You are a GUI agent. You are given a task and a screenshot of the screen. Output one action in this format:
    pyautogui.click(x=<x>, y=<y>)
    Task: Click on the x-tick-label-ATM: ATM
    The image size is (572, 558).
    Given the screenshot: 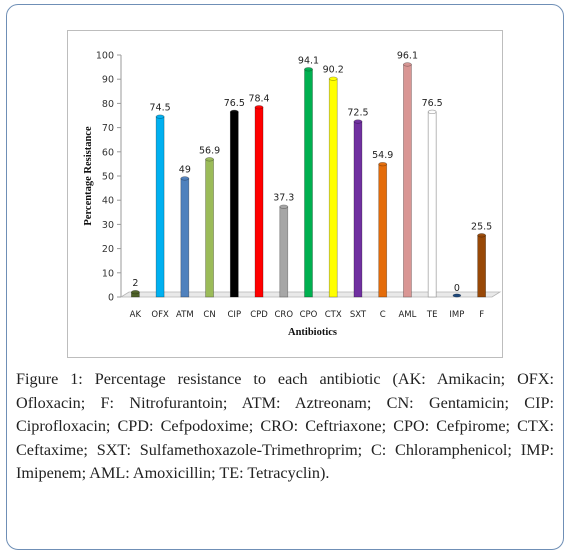 What is the action you would take?
    pyautogui.click(x=185, y=315)
    